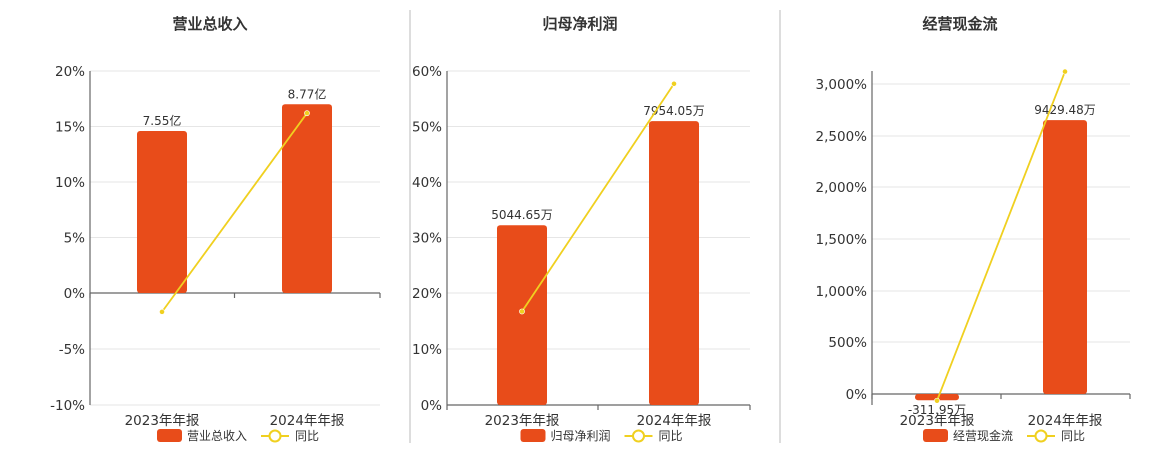 The image size is (1160, 450). Describe the element at coordinates (427, 128) in the screenshot. I see `y-tick-label: 50%` at that location.